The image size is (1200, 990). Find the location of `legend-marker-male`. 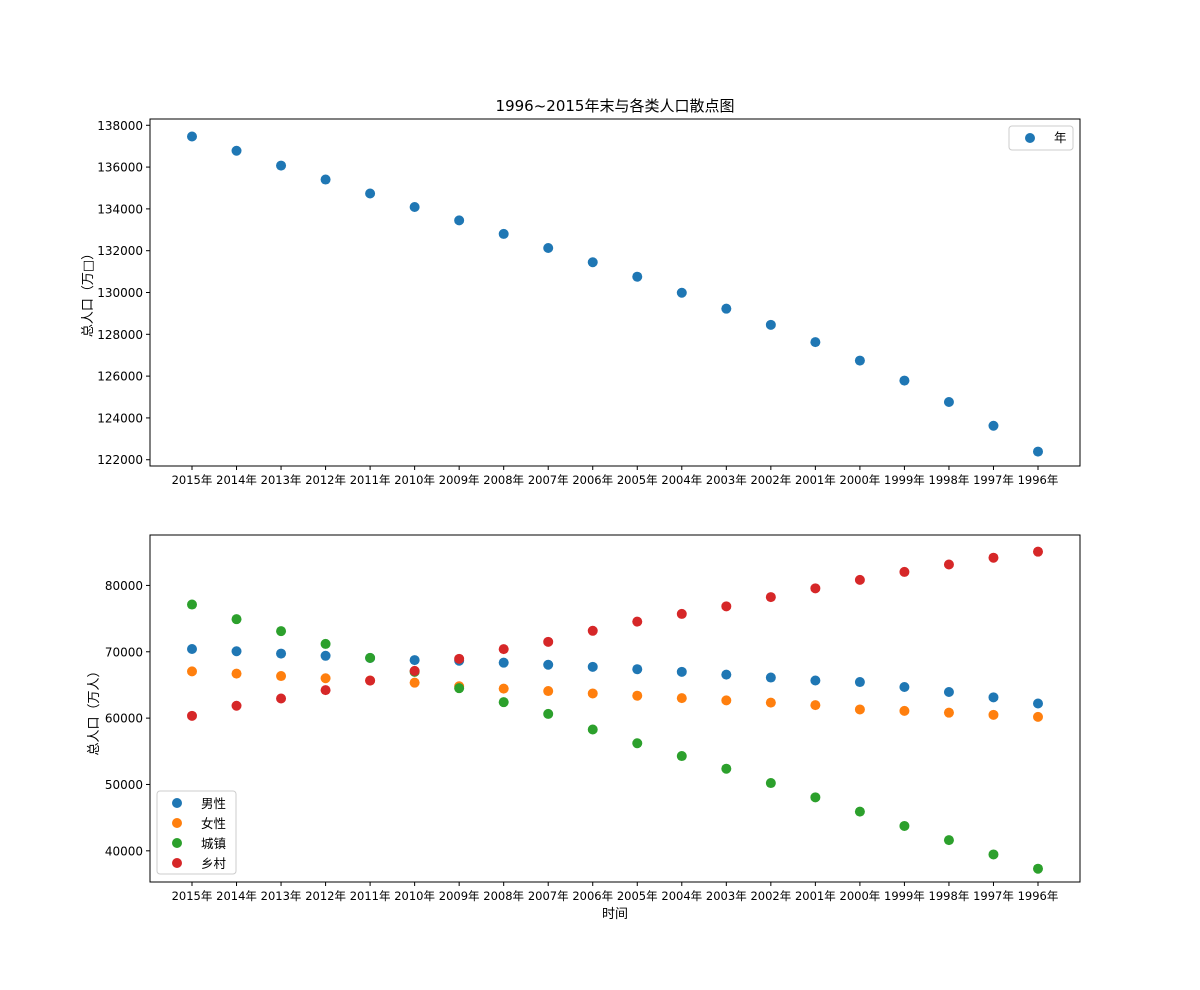

legend-marker-male is located at coordinates (177, 803).